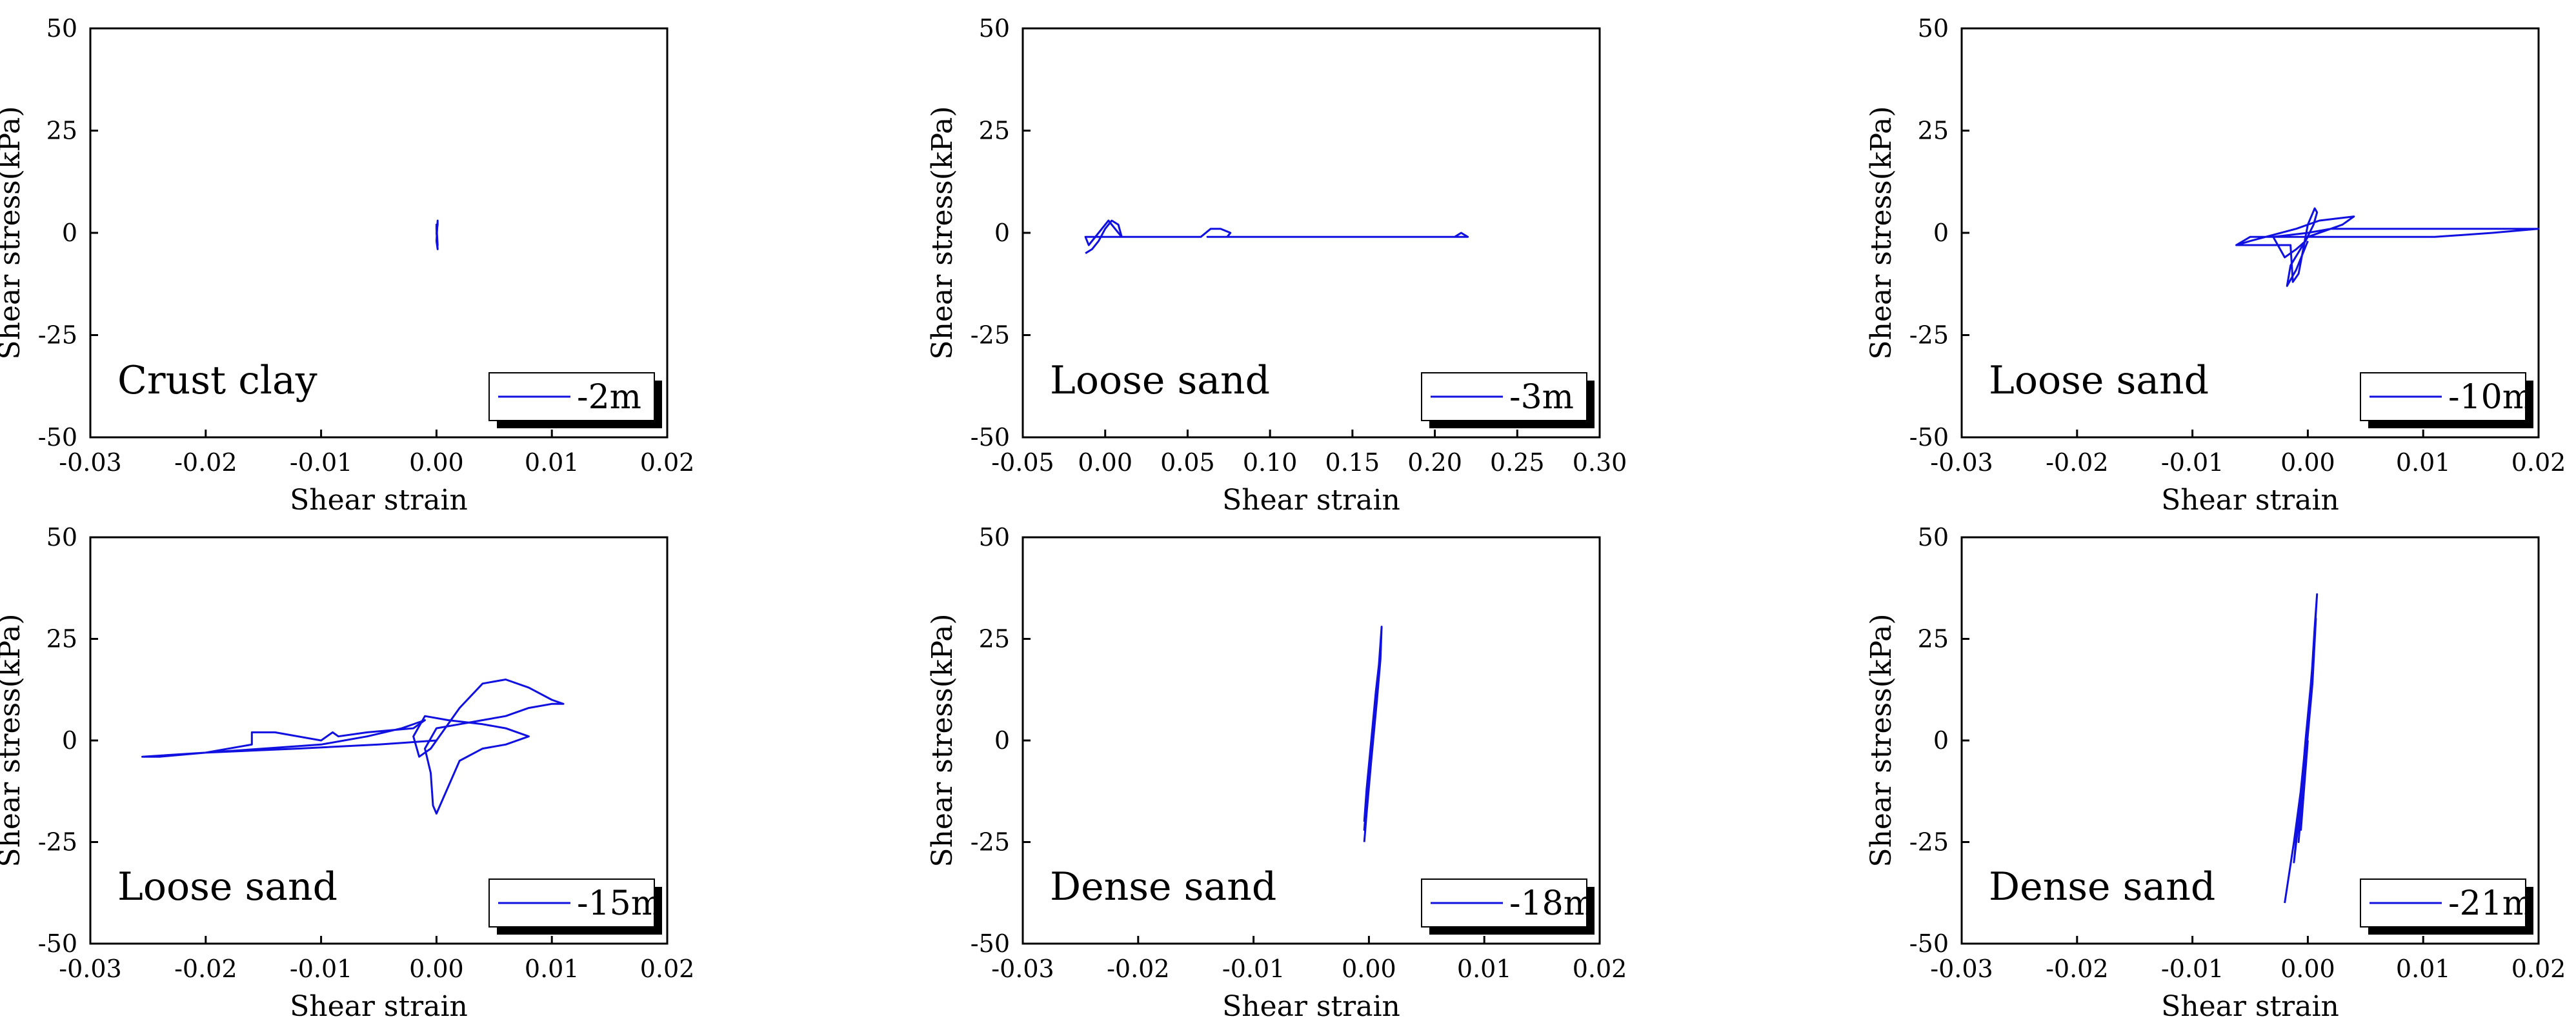 The image size is (2576, 1032). I want to click on soil-annotation: Crust clay, so click(217, 380).